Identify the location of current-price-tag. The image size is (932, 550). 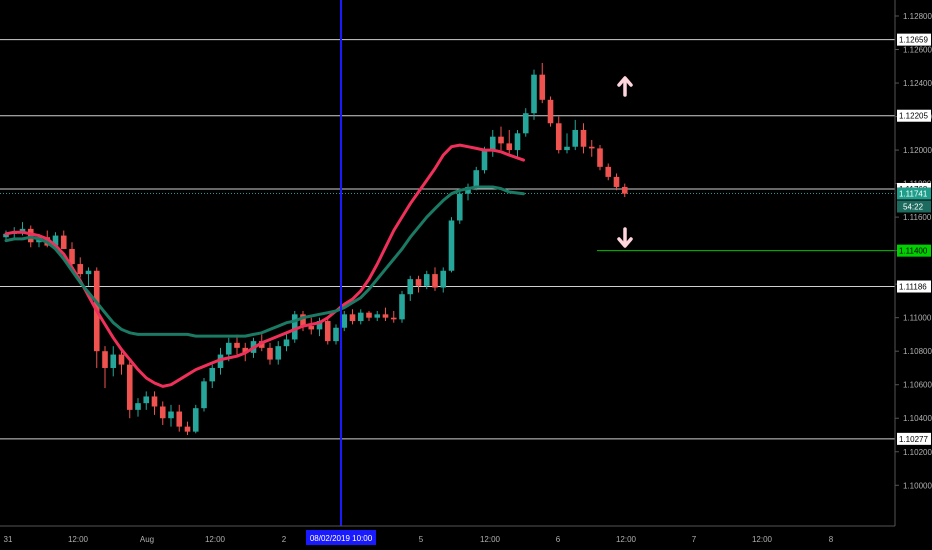
(914, 193).